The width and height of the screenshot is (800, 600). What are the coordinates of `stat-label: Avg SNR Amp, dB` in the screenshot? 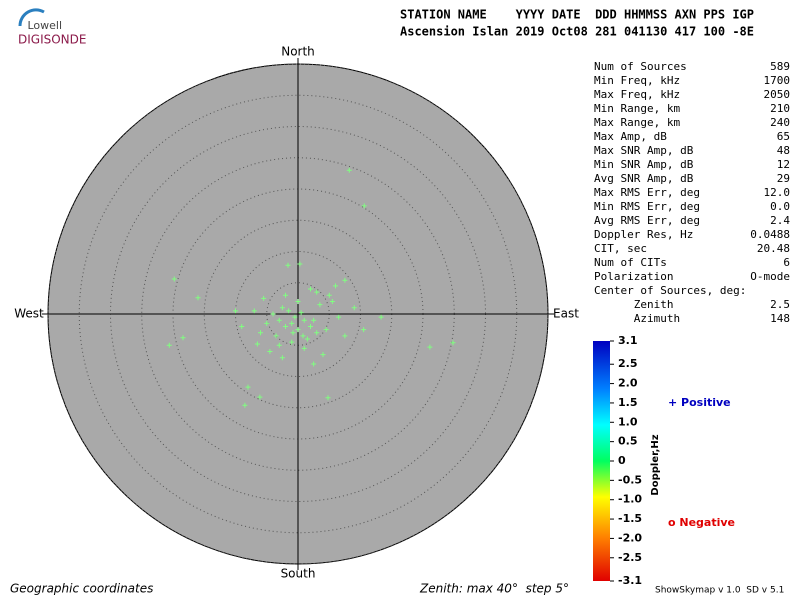 It's located at (644, 178).